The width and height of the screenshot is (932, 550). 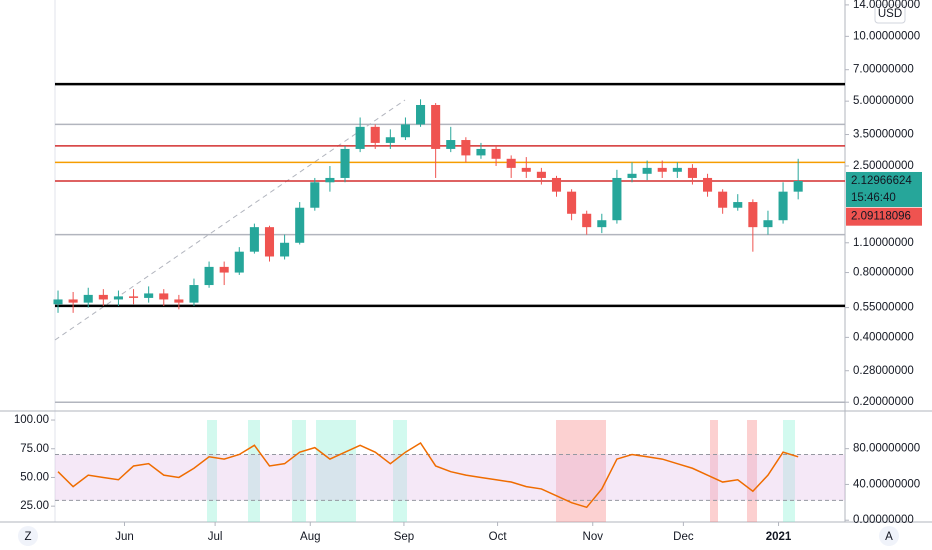 What do you see at coordinates (593, 537) in the screenshot?
I see `x-tick-label: Nov` at bounding box center [593, 537].